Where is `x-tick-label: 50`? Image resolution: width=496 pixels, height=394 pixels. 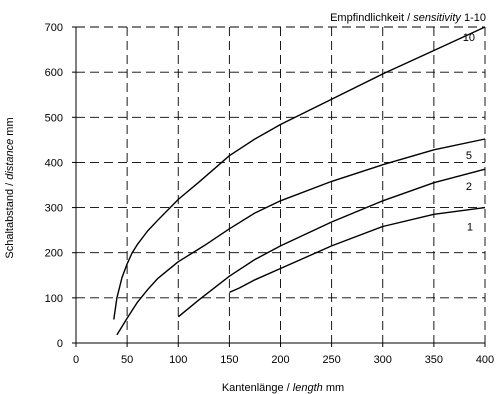 x-tick-label: 50 is located at coordinates (127, 360).